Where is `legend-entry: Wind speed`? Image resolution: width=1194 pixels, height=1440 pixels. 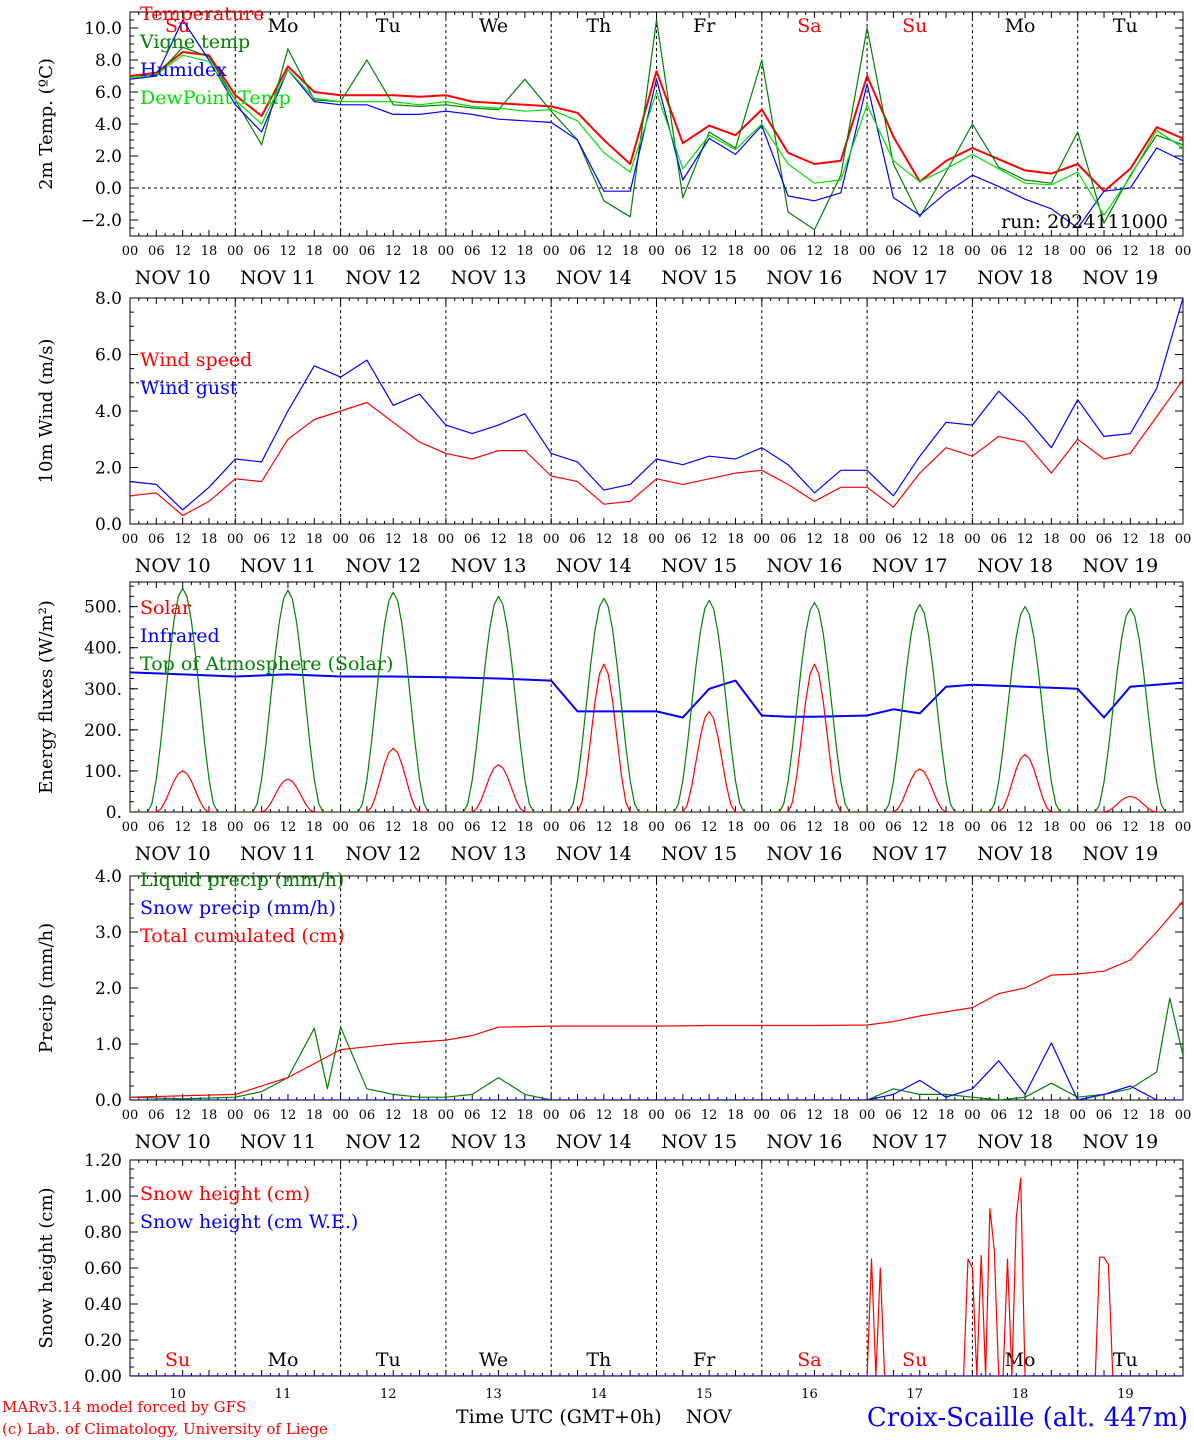
legend-entry: Wind speed is located at coordinates (196, 360).